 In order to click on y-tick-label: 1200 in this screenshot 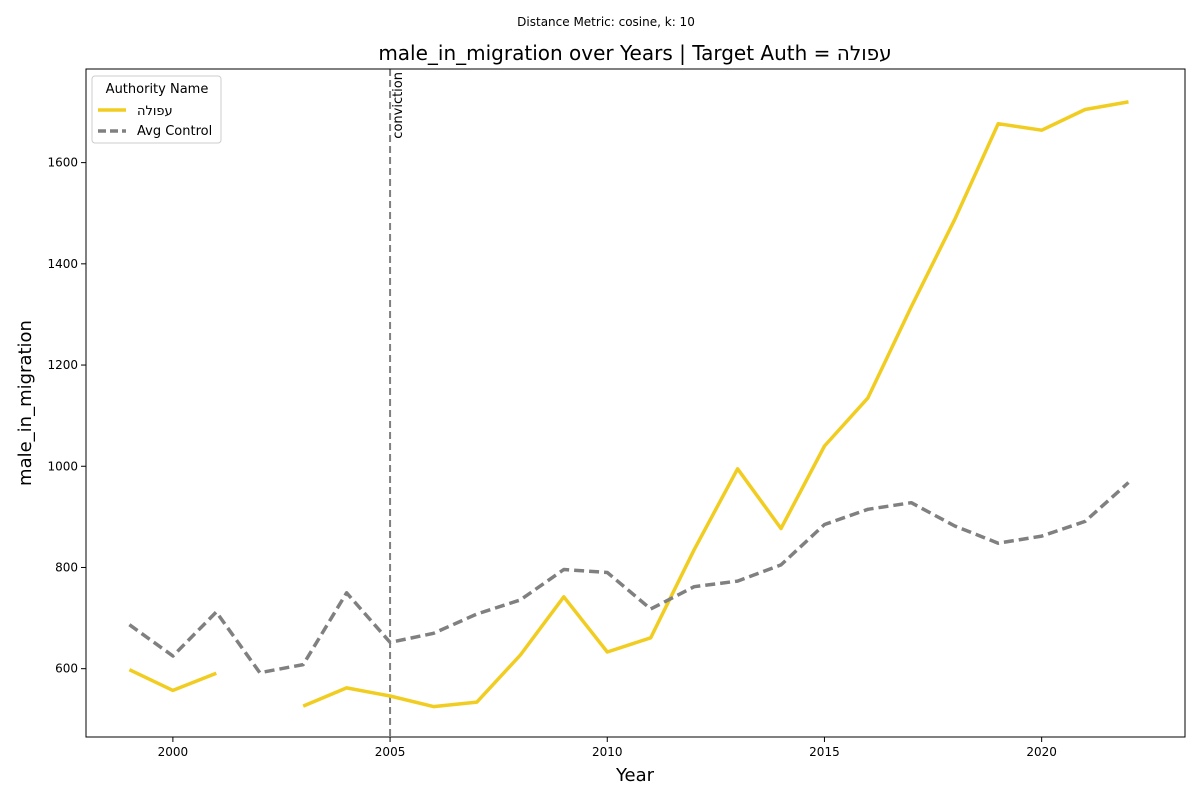, I will do `click(62, 365)`.